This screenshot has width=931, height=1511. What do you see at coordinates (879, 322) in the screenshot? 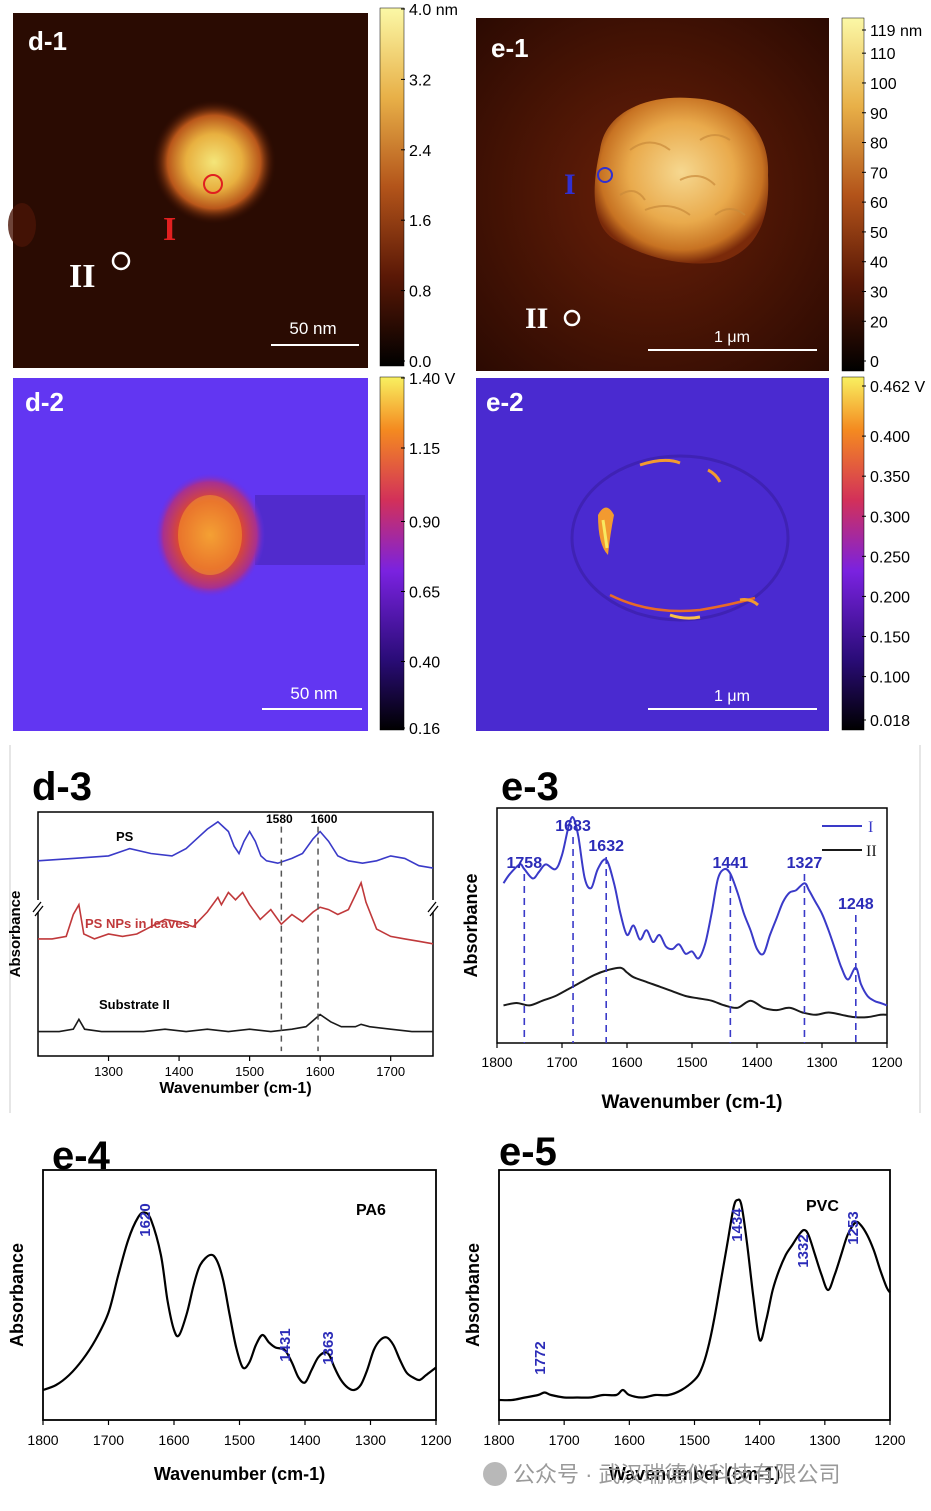
I see `colorbar-tick-label: 20` at bounding box center [879, 322].